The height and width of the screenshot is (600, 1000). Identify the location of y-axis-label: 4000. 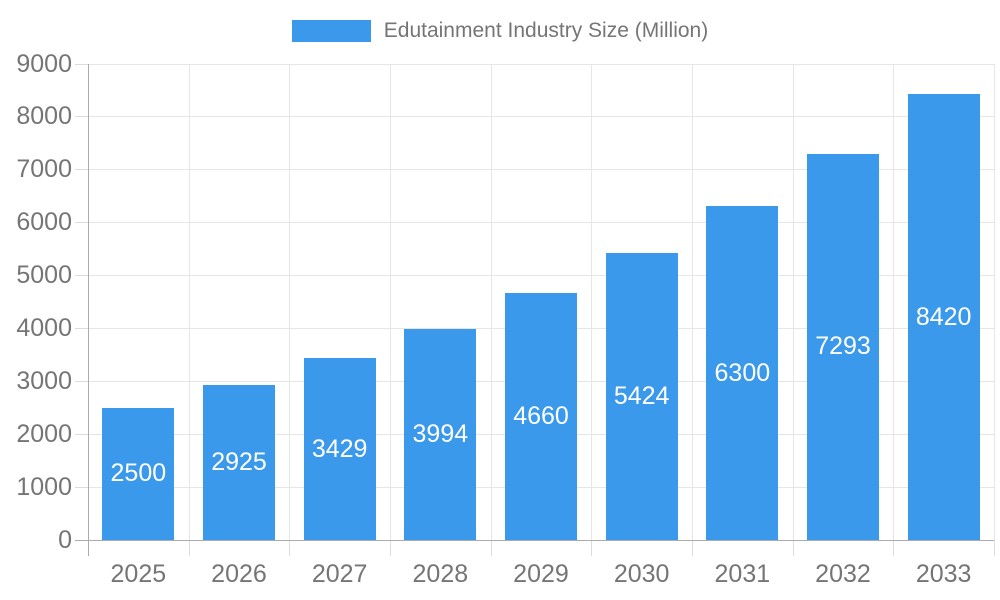
(44, 328).